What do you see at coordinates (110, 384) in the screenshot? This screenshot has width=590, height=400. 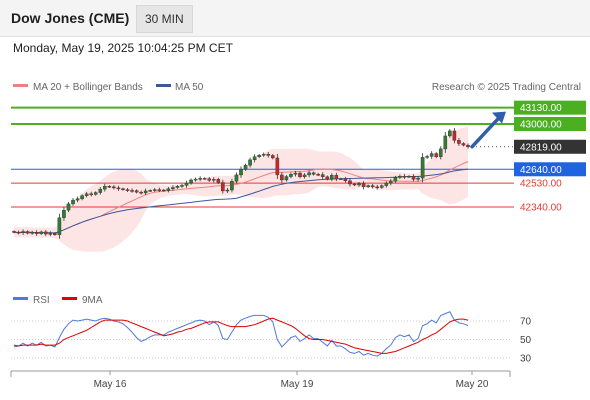 I see `time-tick-label: May 16` at bounding box center [110, 384].